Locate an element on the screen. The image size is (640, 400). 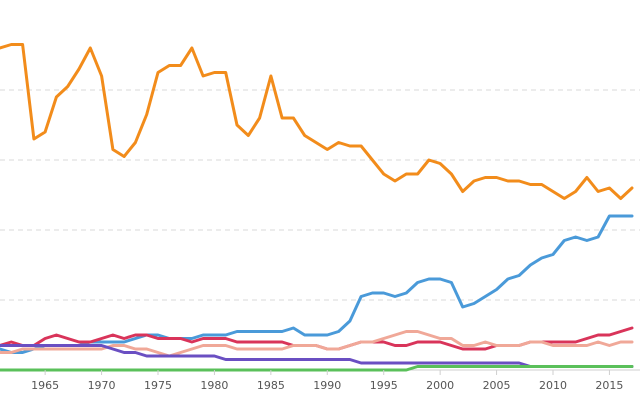
x-tick-label: 1995 is located at coordinates (384, 385).